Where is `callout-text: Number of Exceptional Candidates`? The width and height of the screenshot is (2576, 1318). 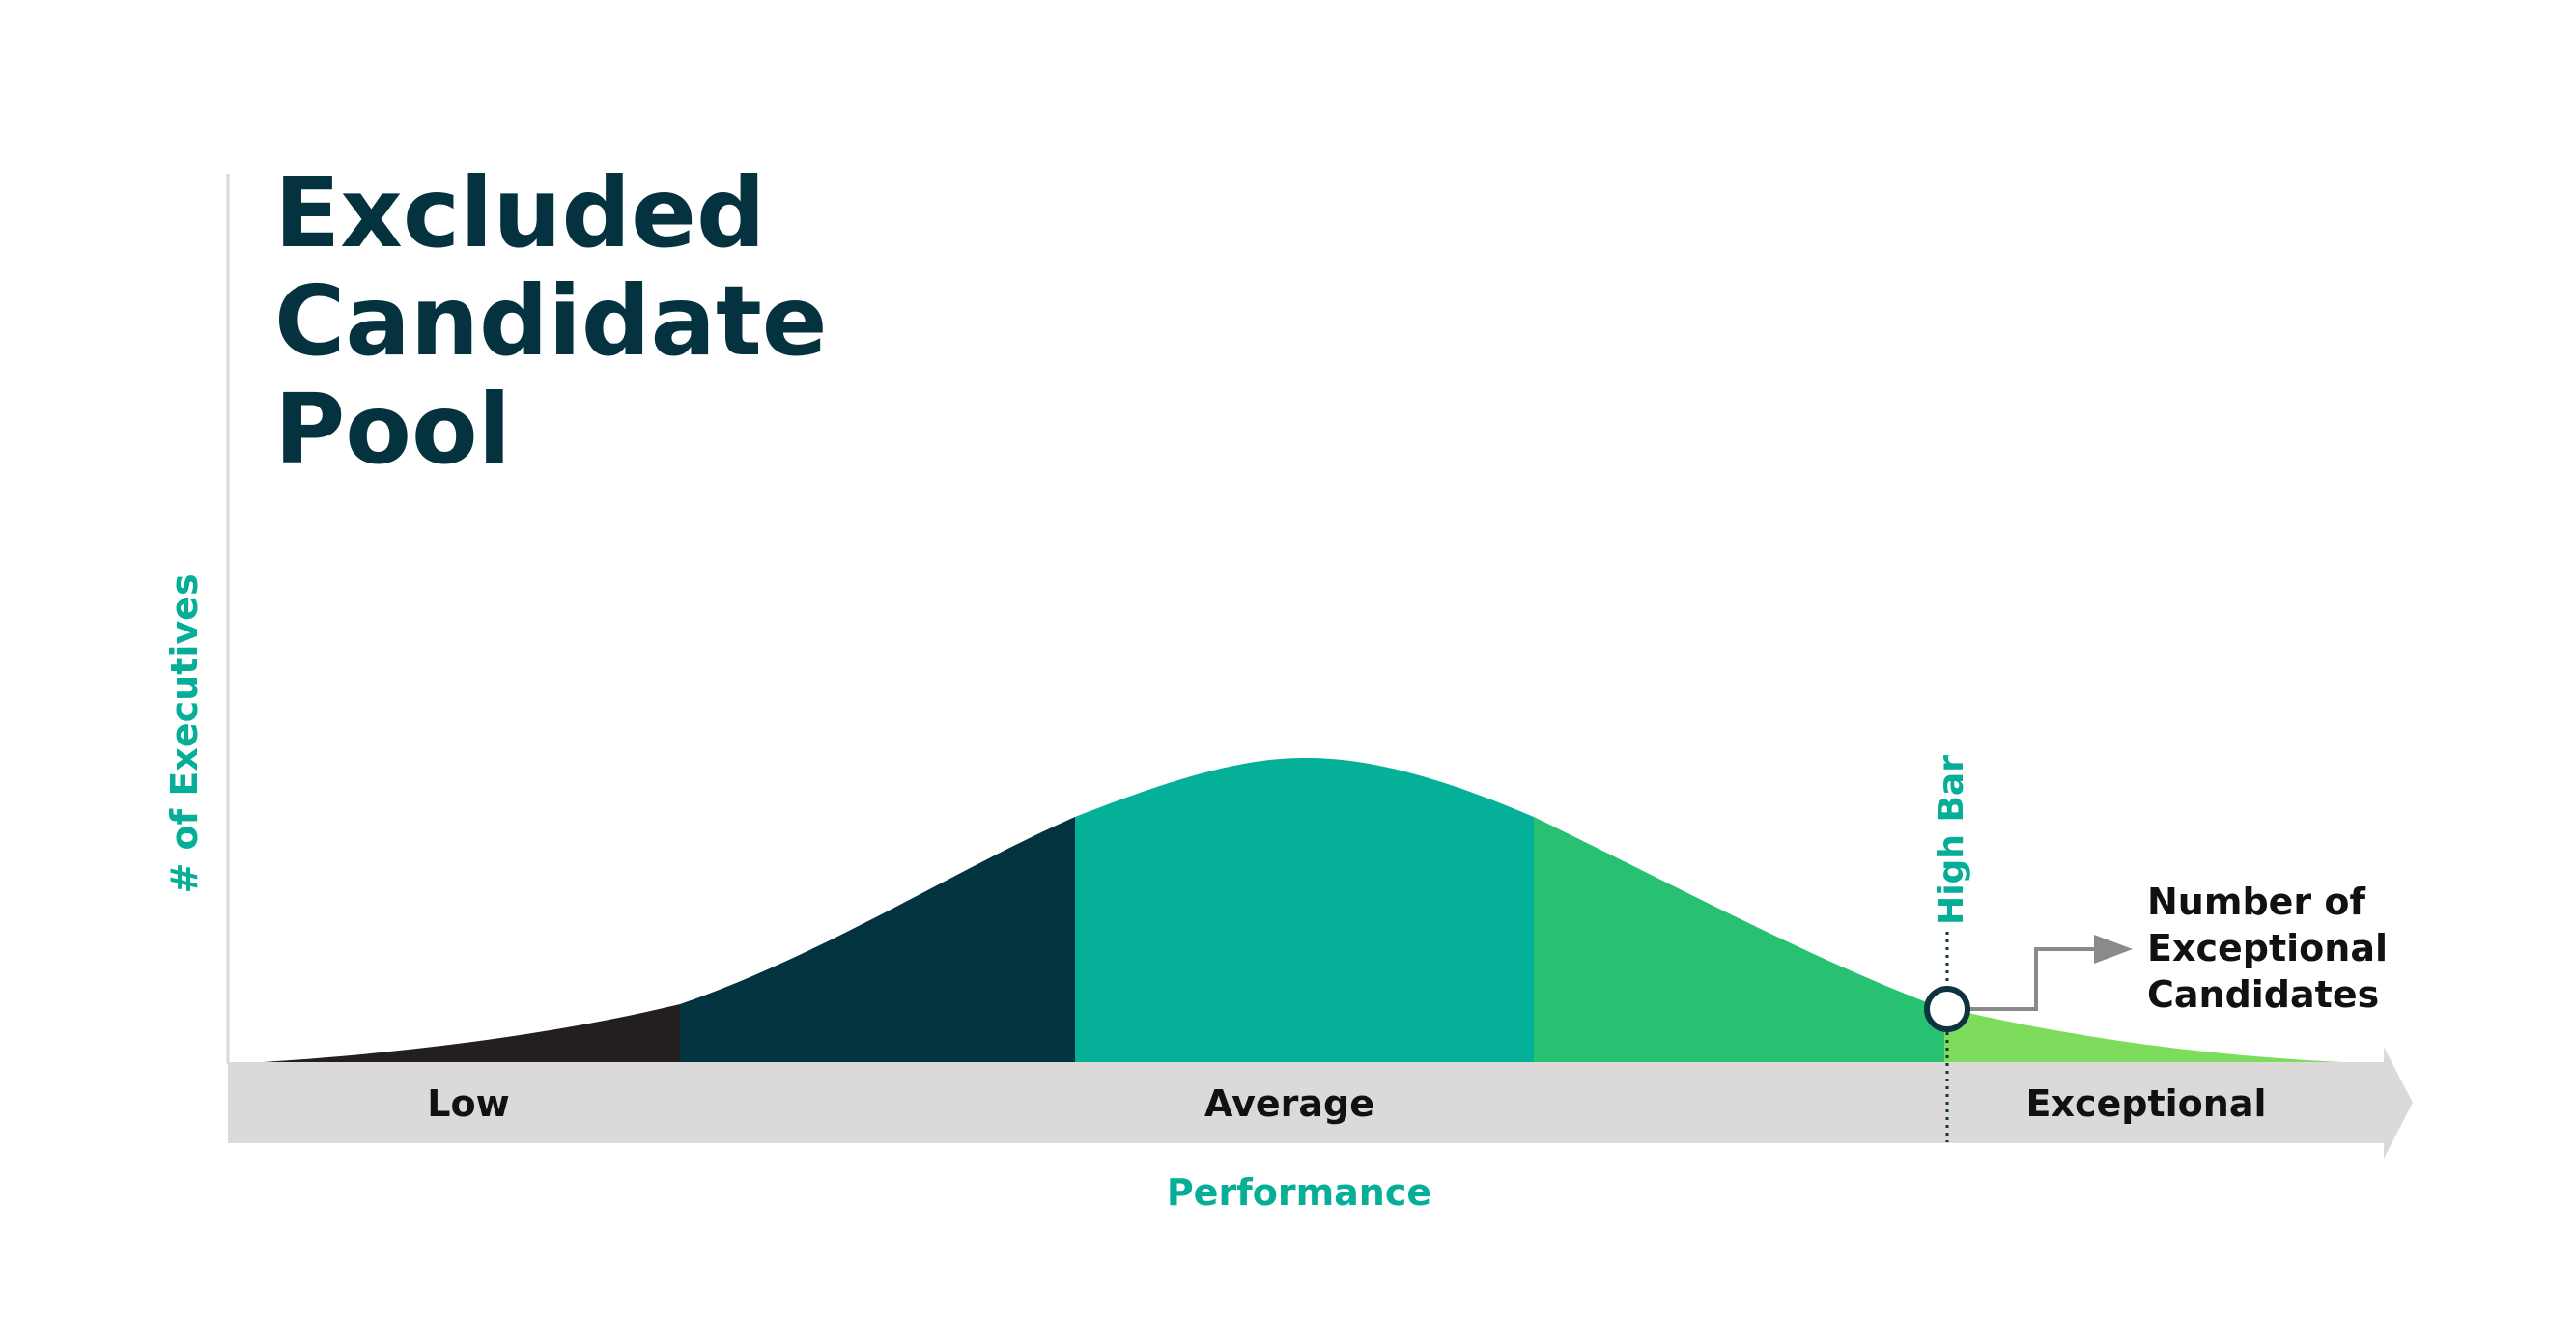
callout-text: Number of Exceptional Candidates is located at coordinates (2273, 948).